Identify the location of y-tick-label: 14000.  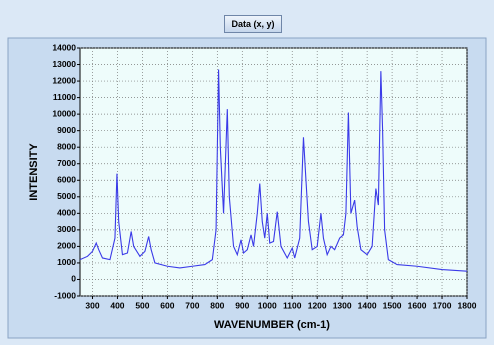
(64, 47).